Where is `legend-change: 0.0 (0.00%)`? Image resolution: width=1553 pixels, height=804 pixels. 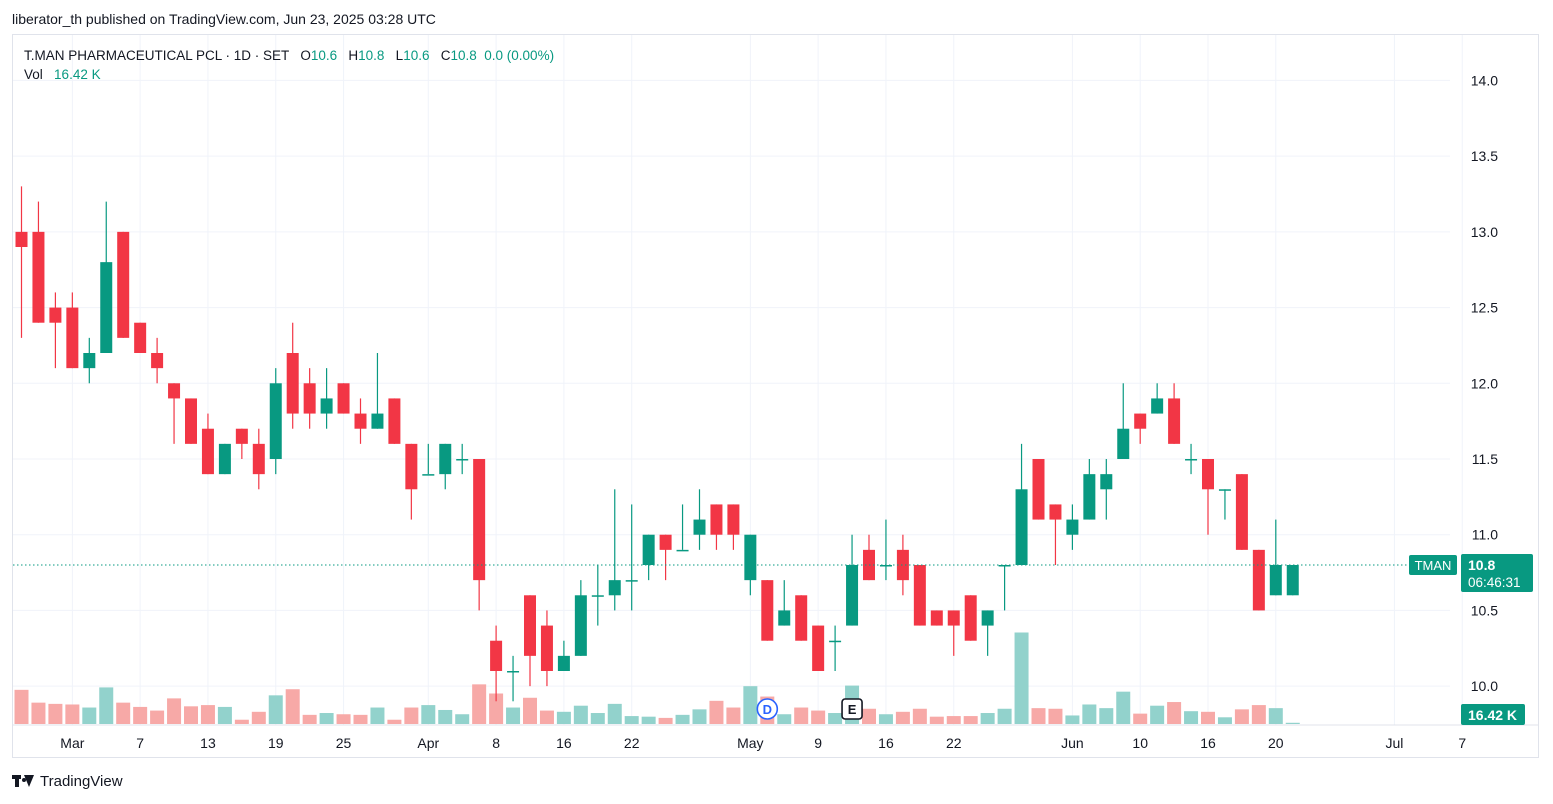
legend-change: 0.0 (0.00%) is located at coordinates (519, 55).